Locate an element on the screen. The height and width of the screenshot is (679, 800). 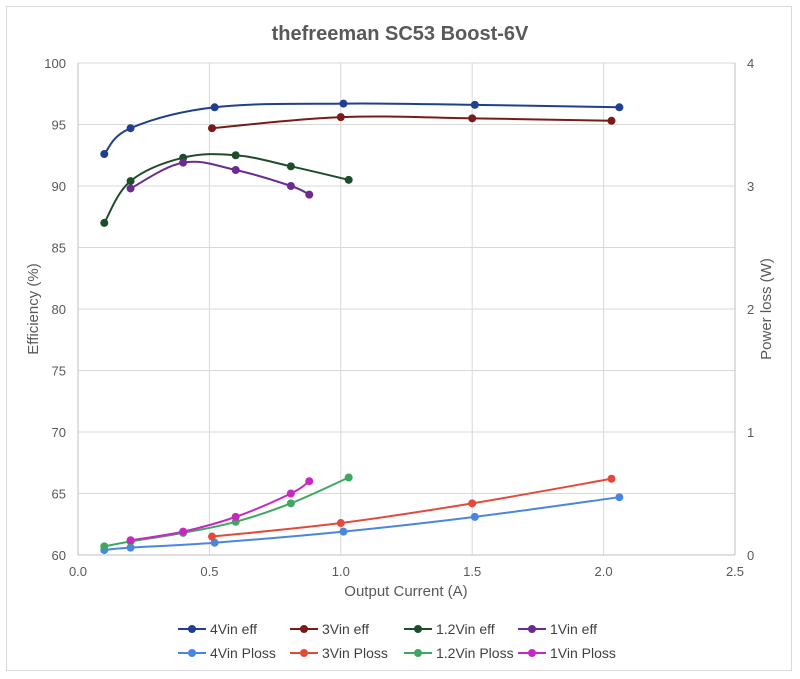
y2-tick-label: 2 is located at coordinates (750, 309).